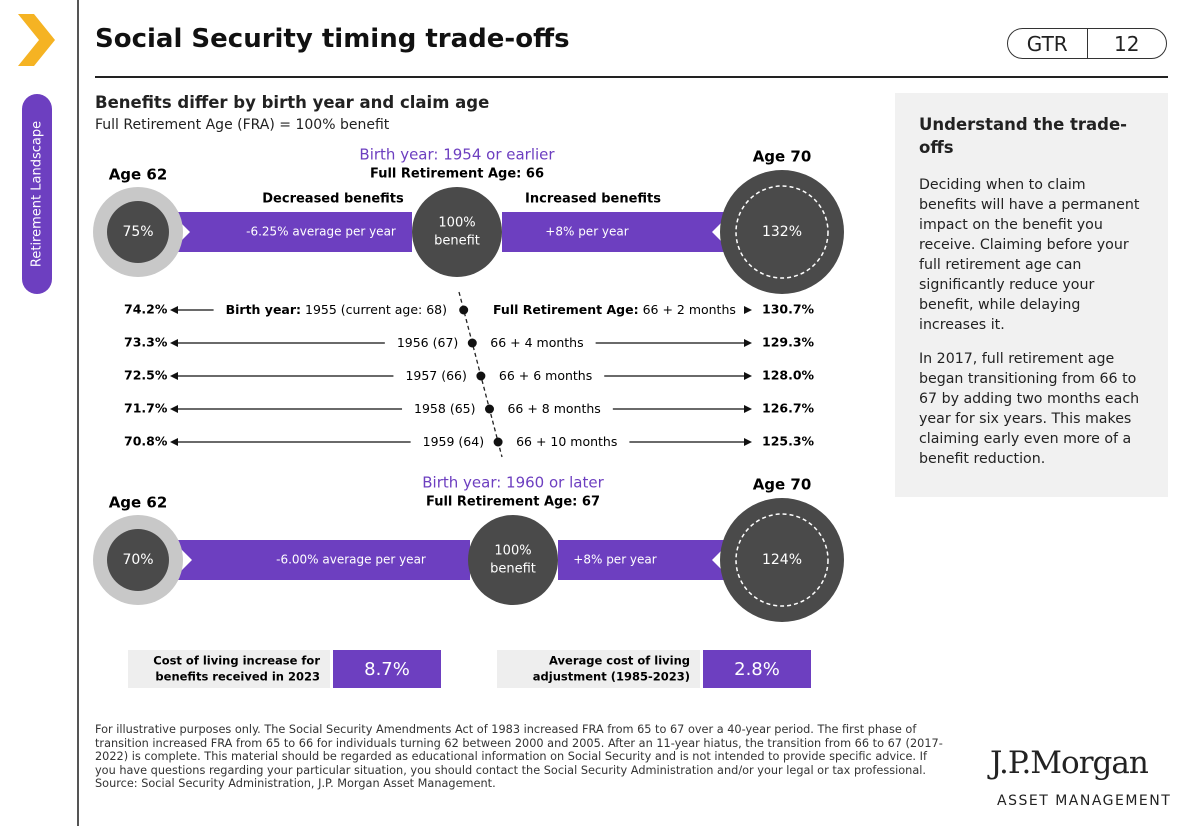  I want to click on right-value: 124%, so click(782, 560).